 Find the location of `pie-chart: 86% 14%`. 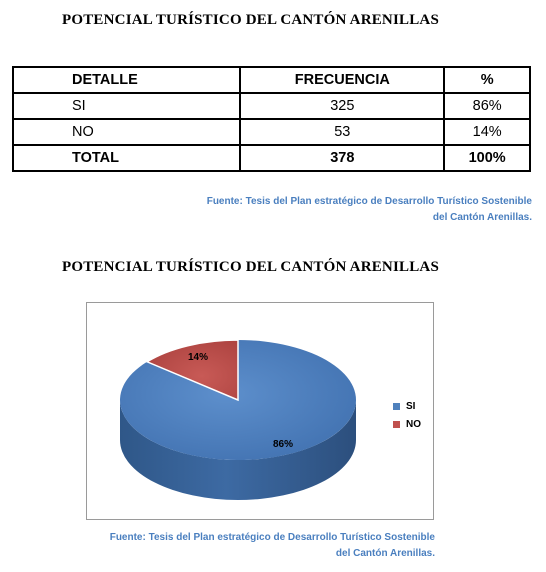

pie-chart: 86% 14% is located at coordinates (237, 419).